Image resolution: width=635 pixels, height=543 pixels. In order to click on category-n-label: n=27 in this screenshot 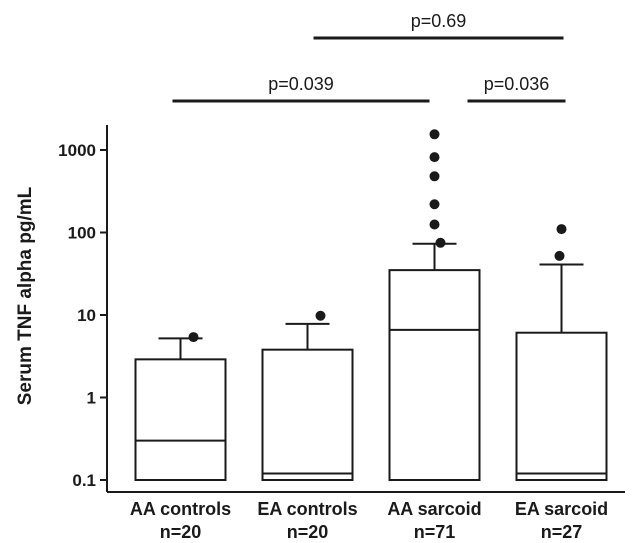, I will do `click(562, 532)`.